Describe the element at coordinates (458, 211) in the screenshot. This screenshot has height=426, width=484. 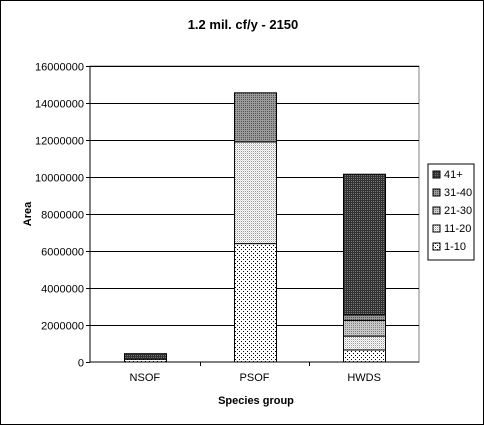
I see `legend-label: 21-30` at that location.